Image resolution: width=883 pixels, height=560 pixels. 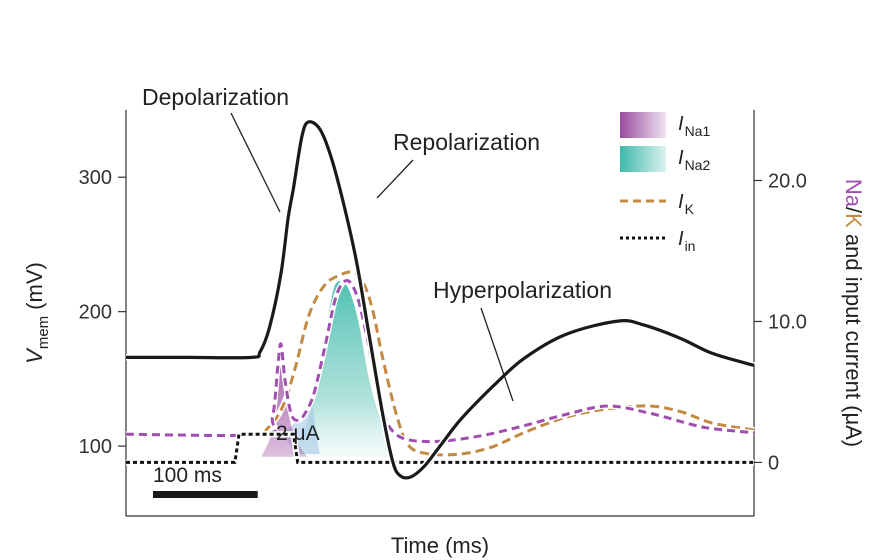 What do you see at coordinates (773, 463) in the screenshot?
I see `right-tick-label: 0` at bounding box center [773, 463].